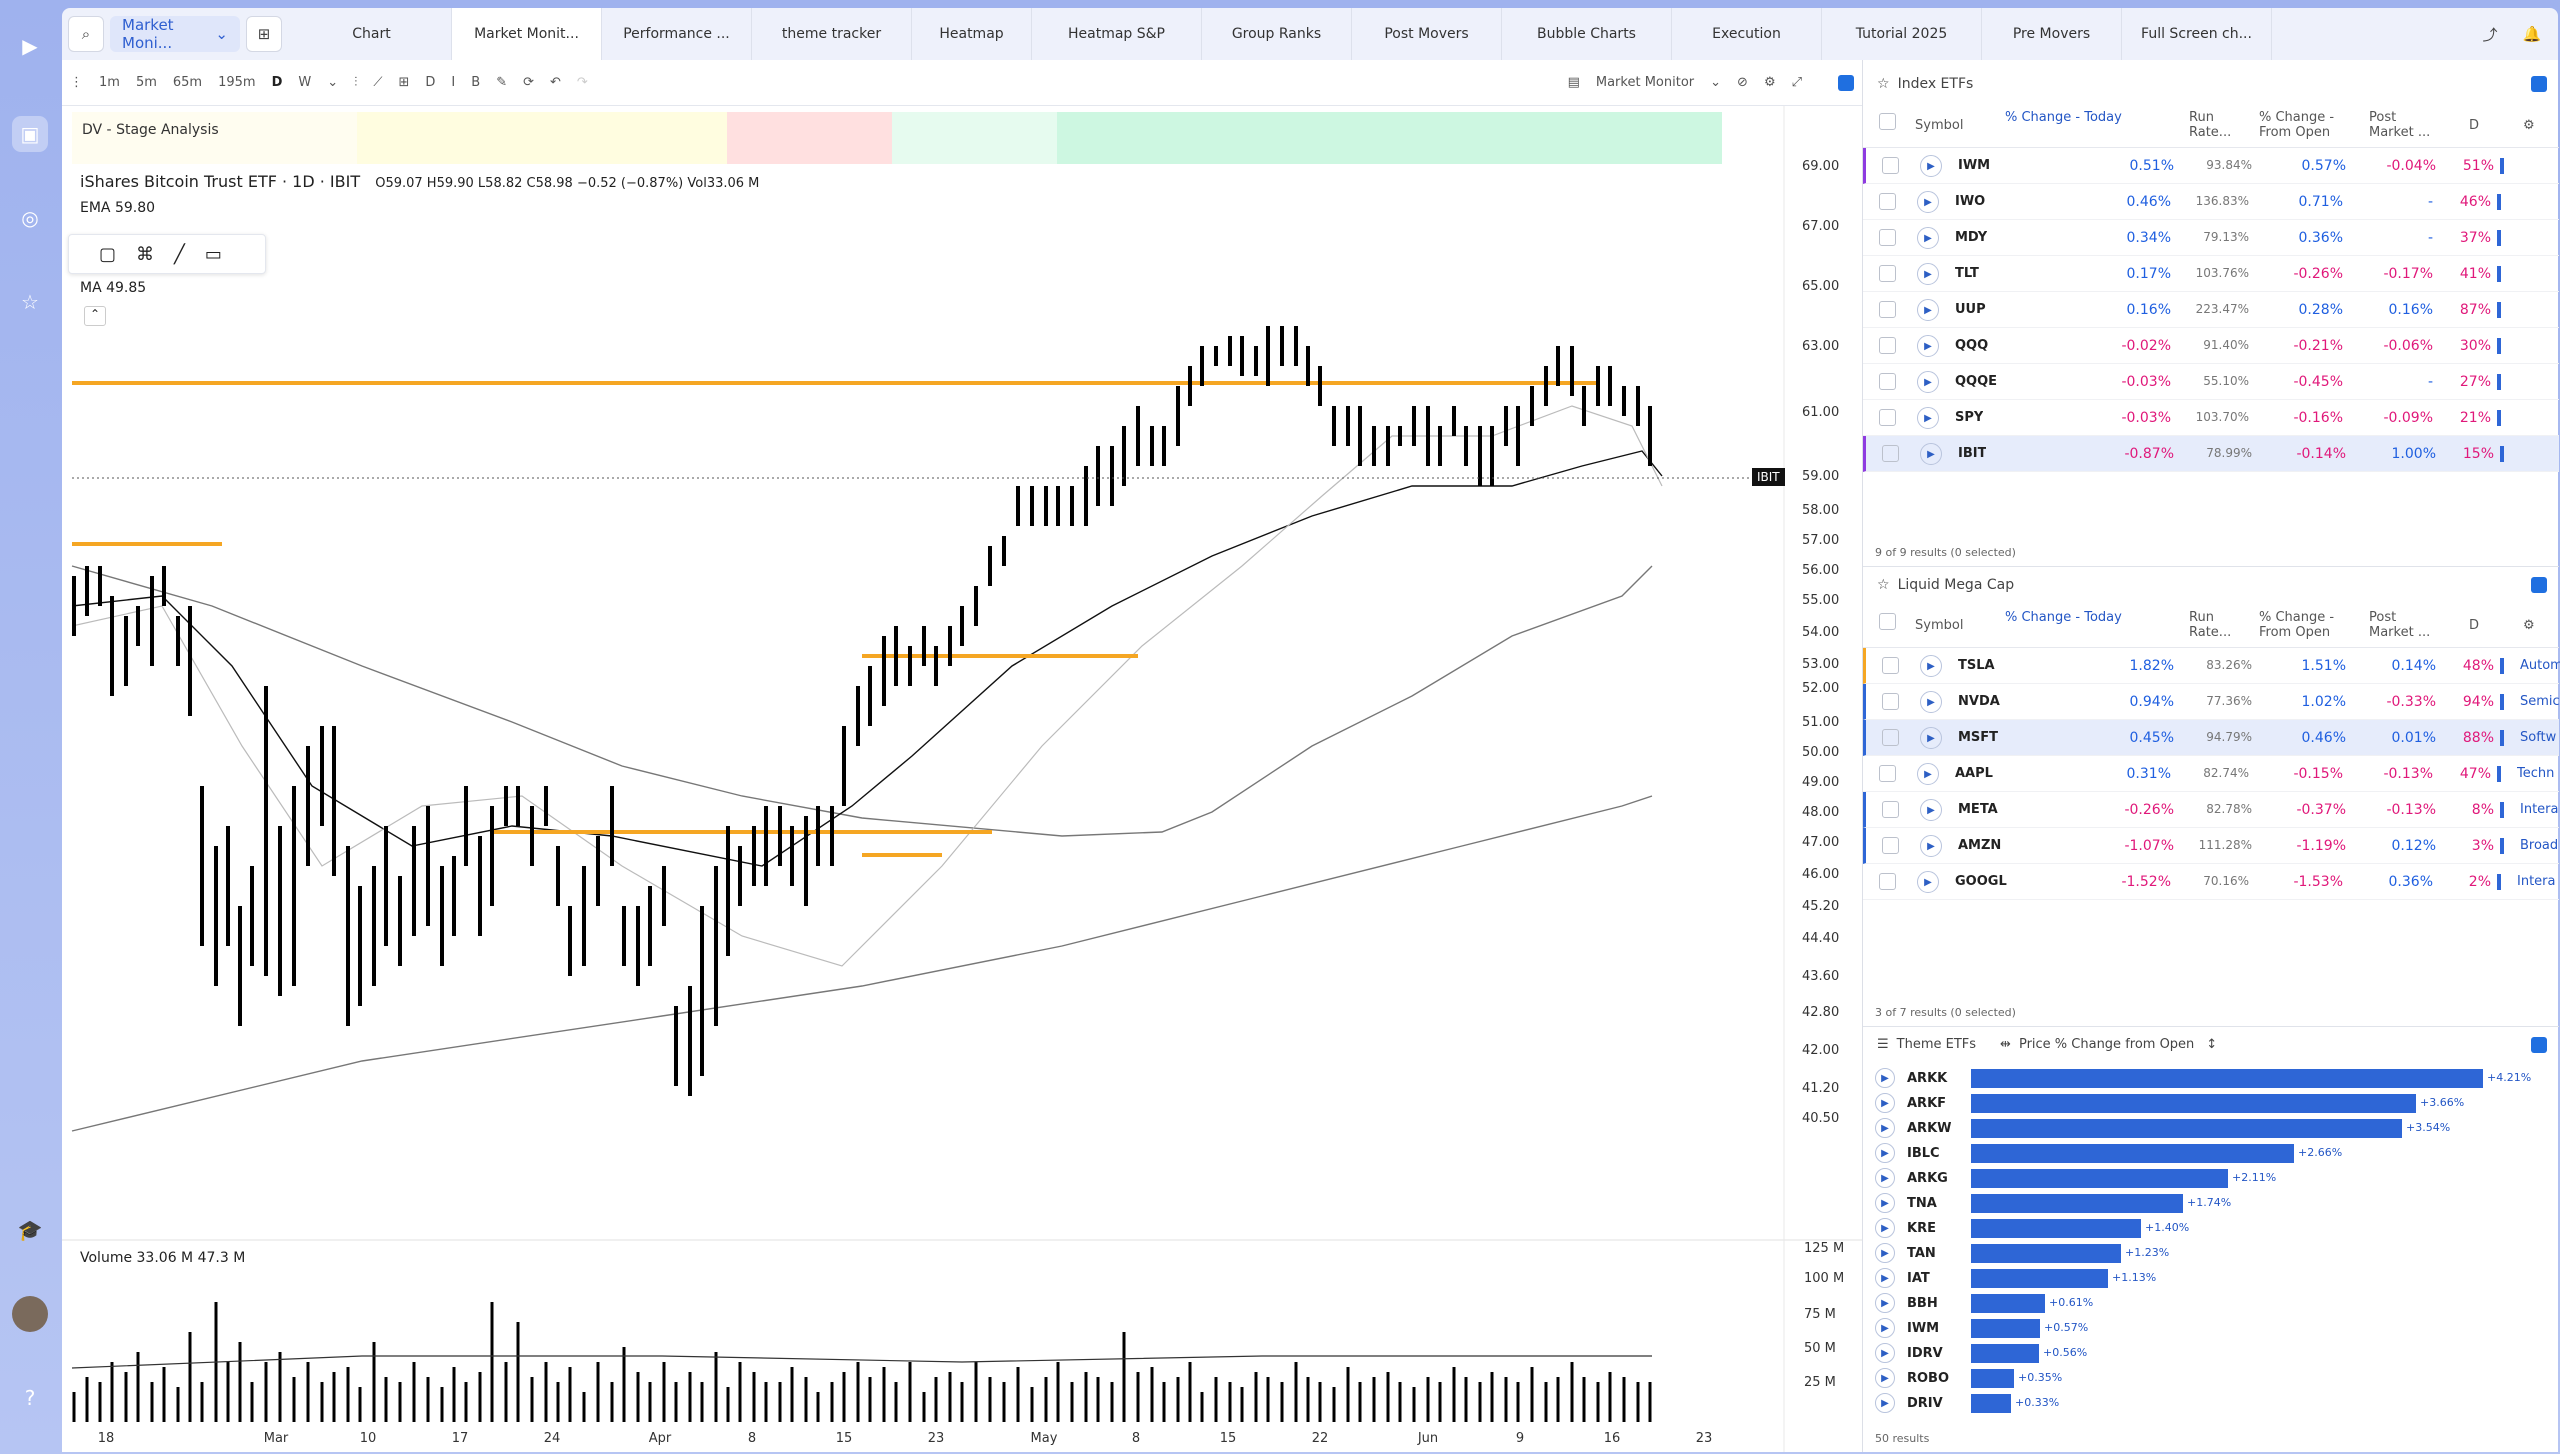 The image size is (2560, 1454). Describe the element at coordinates (1971, 237) in the screenshot. I see `symbol-cell: MDY` at that location.